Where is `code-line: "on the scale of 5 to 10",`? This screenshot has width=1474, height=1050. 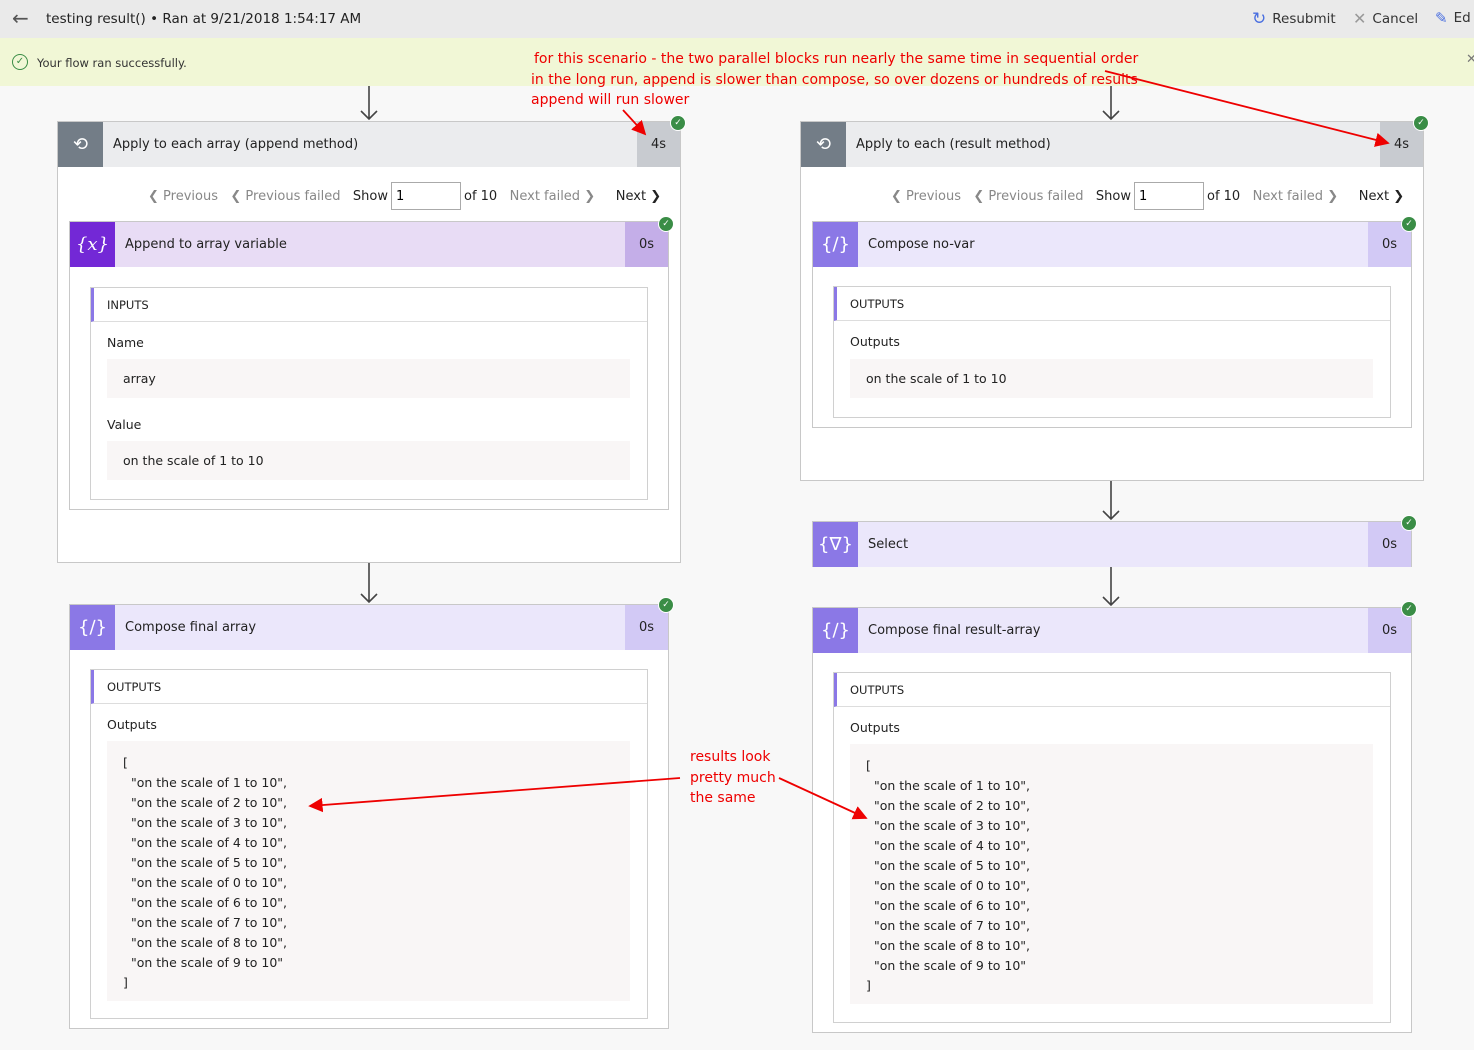 code-line: "on the scale of 5 to 10", is located at coordinates (205, 862).